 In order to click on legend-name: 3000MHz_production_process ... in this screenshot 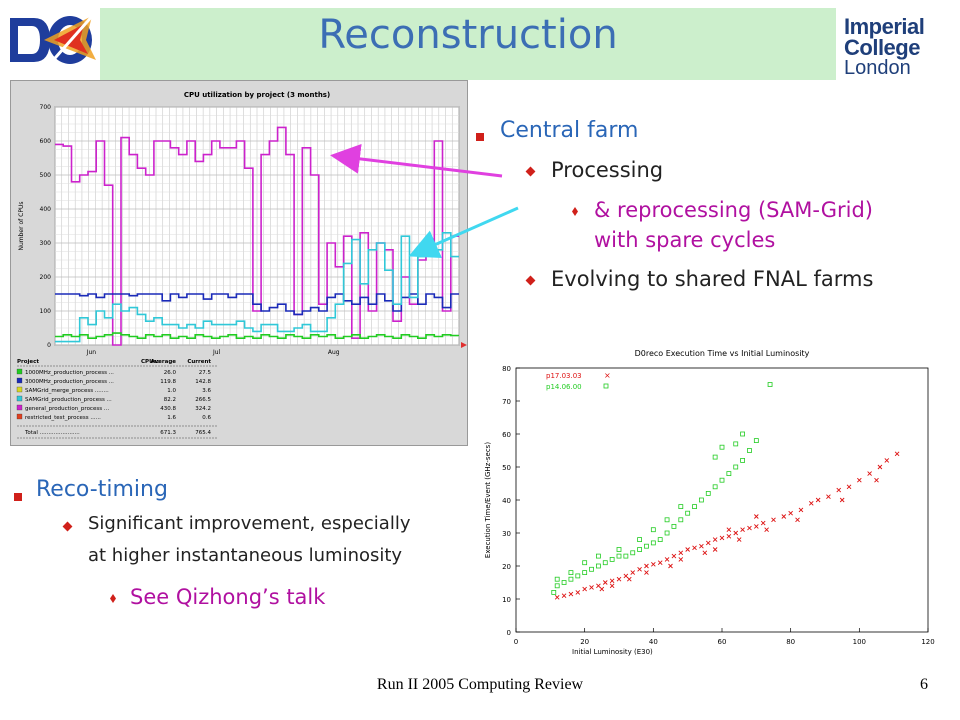, I will do `click(69, 382)`.